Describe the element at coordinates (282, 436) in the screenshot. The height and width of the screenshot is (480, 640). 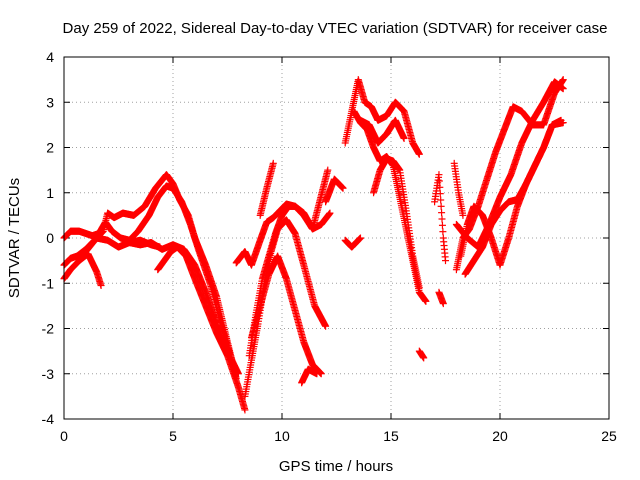
I see `x-tick-label: 10` at that location.